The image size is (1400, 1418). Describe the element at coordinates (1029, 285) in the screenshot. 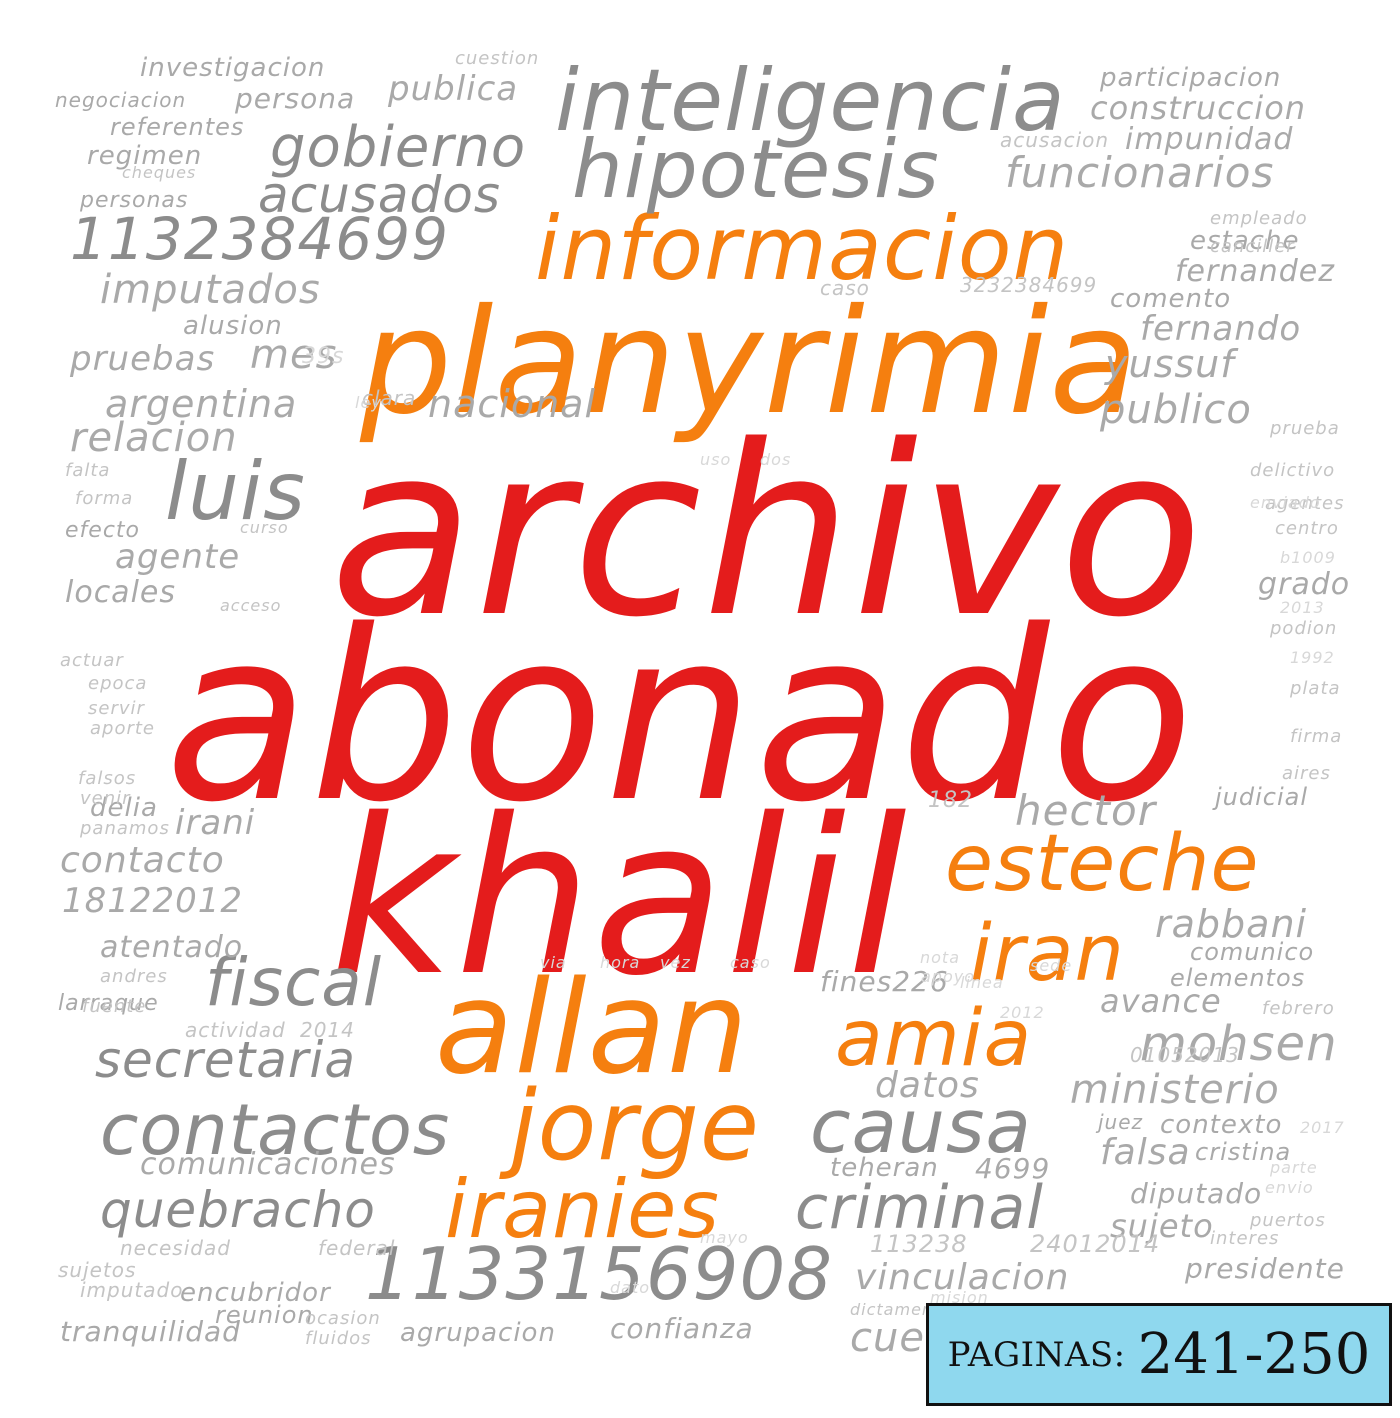

I see `cloud-word: 3232384699` at that location.